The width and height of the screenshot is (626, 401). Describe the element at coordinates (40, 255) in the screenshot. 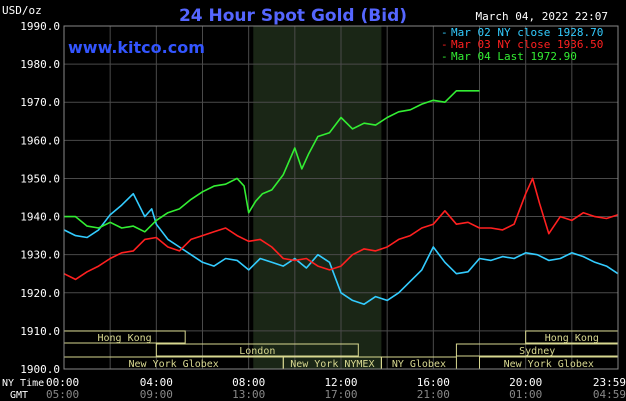

I see `y-tick-label: 1930.0` at that location.